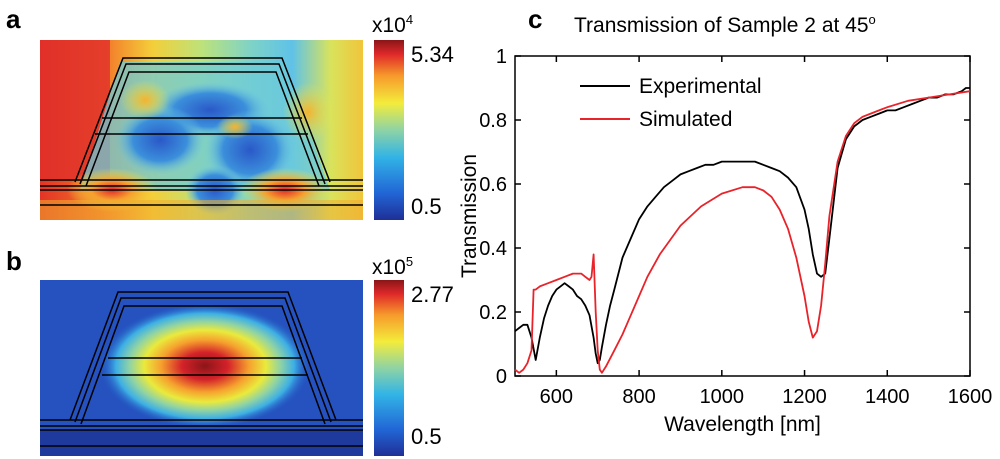 The width and height of the screenshot is (1000, 459). Describe the element at coordinates (501, 57) in the screenshot. I see `y-tick-label: 1` at that location.